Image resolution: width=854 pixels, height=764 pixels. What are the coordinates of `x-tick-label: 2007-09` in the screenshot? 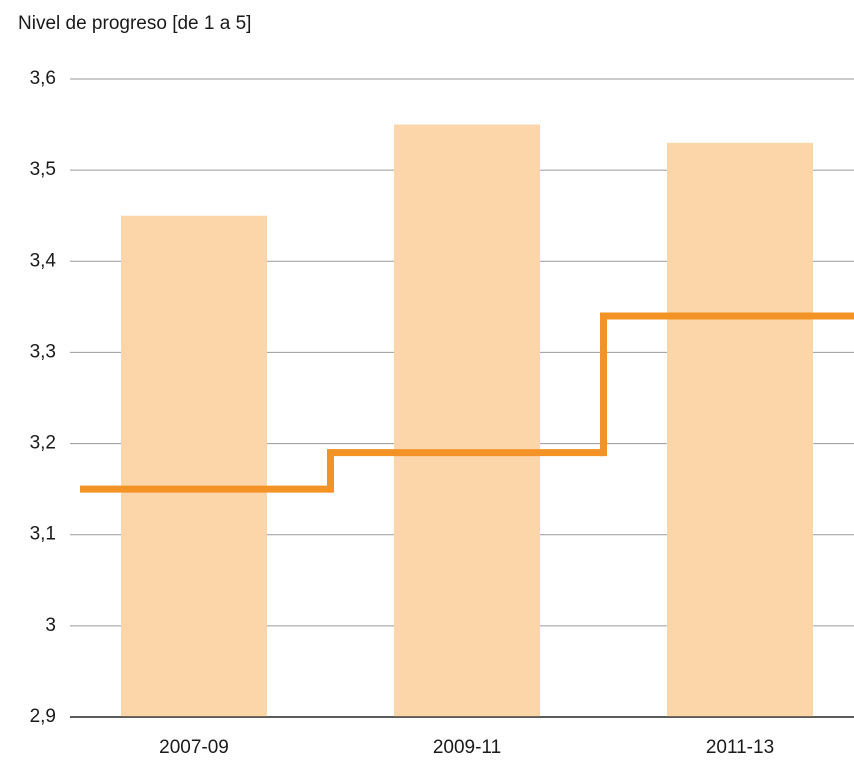 It's located at (194, 747).